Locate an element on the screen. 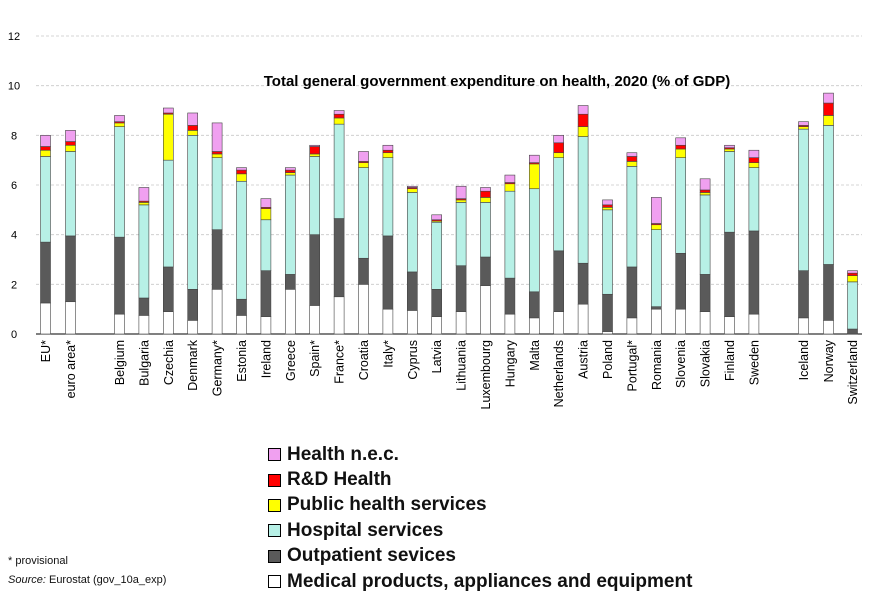  source-note: Source: Eurostat (gov_10a_exp) is located at coordinates (87, 580).